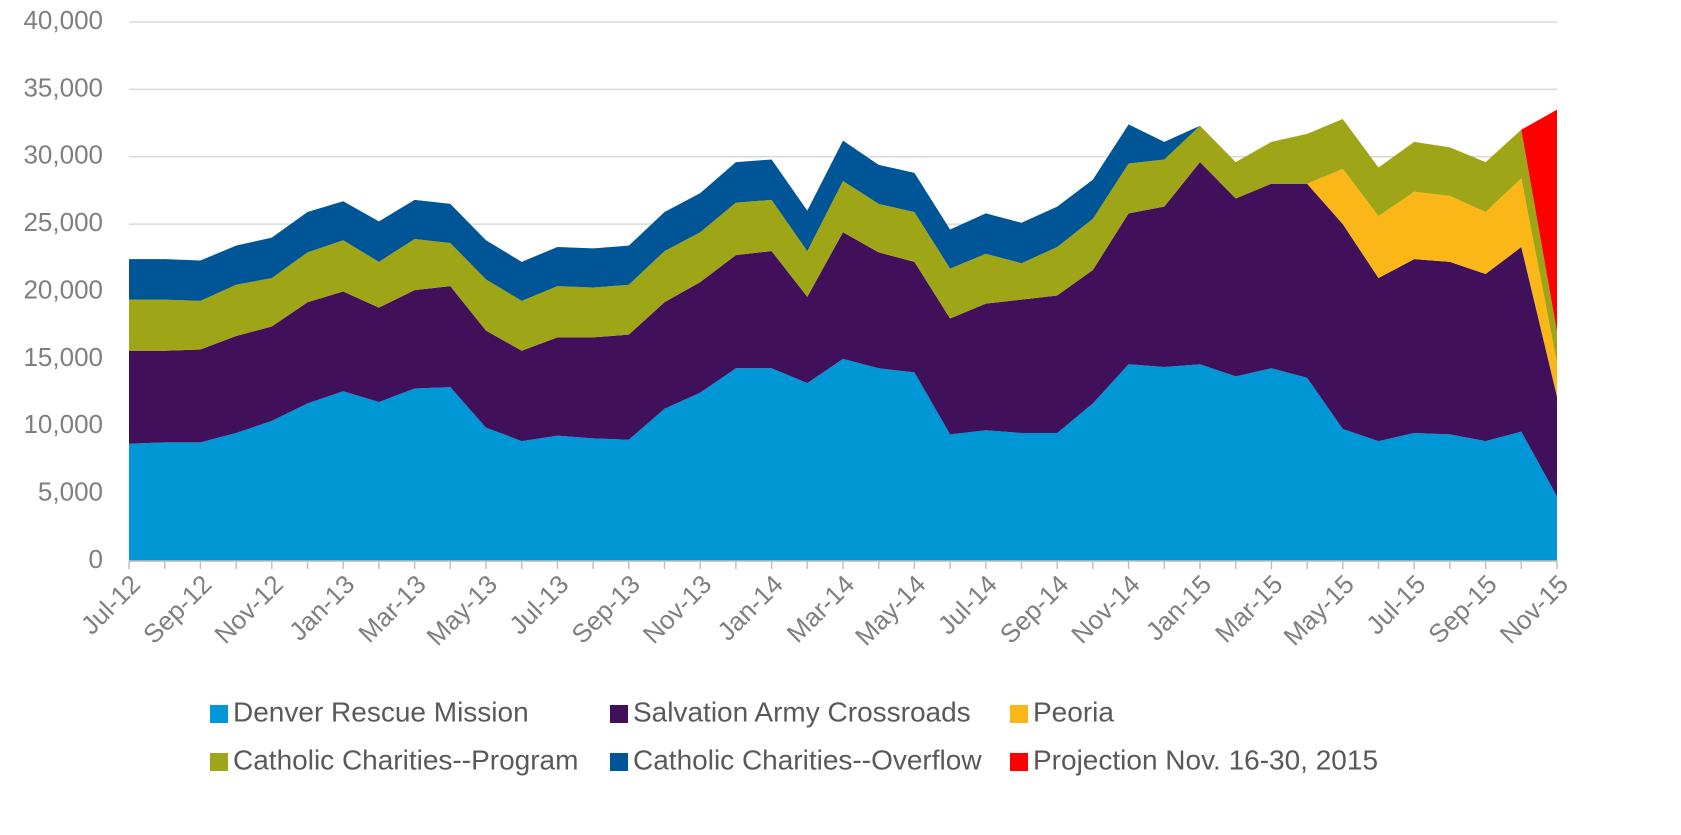  I want to click on x-tick-label: Jan-14, so click(749, 607).